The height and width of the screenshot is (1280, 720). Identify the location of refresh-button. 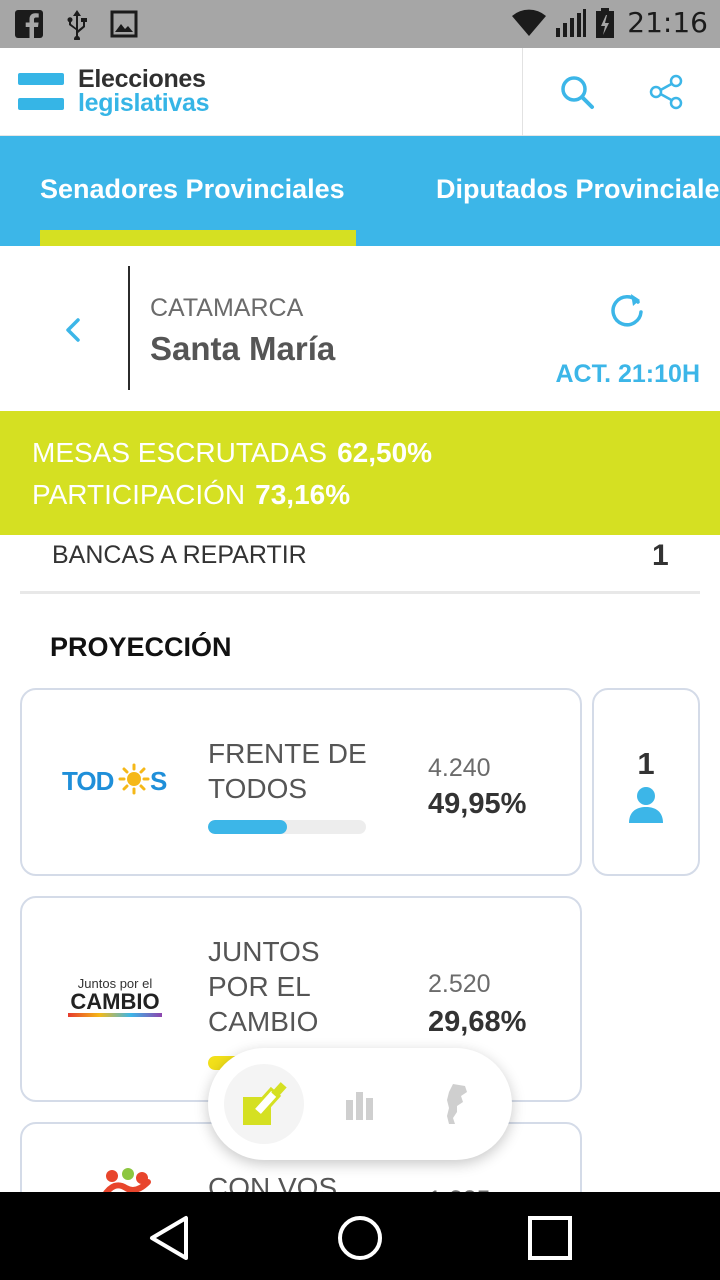
(627, 310).